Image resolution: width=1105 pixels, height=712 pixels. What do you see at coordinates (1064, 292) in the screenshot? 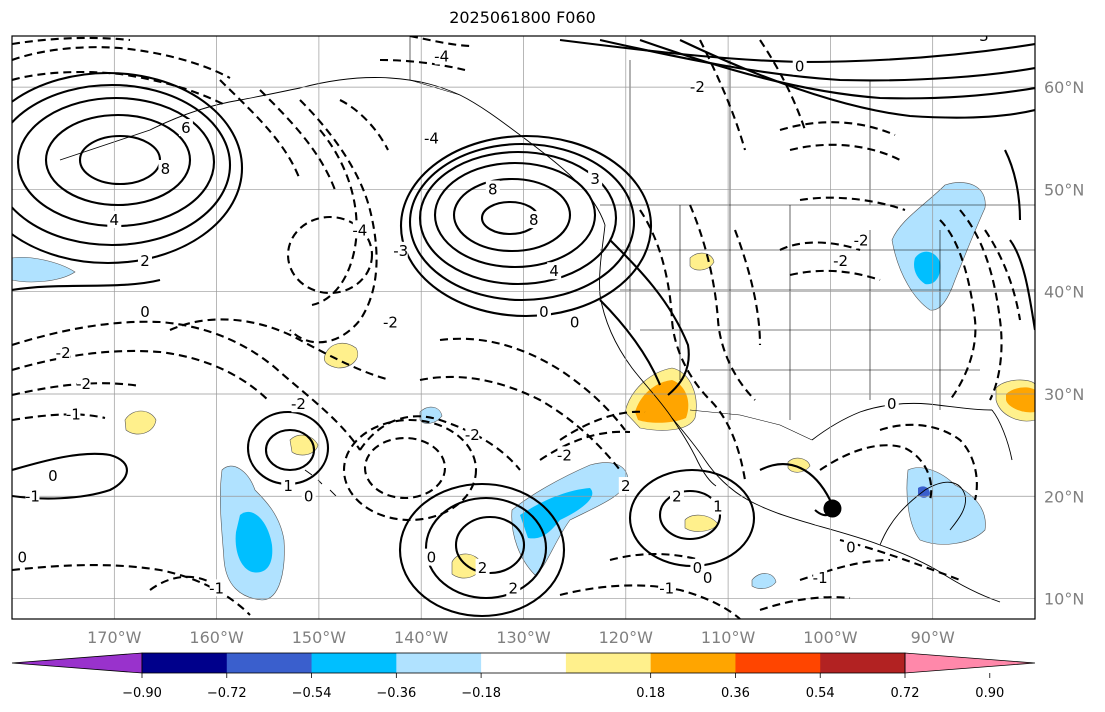
I see `latitude-label: 40°N` at bounding box center [1064, 292].